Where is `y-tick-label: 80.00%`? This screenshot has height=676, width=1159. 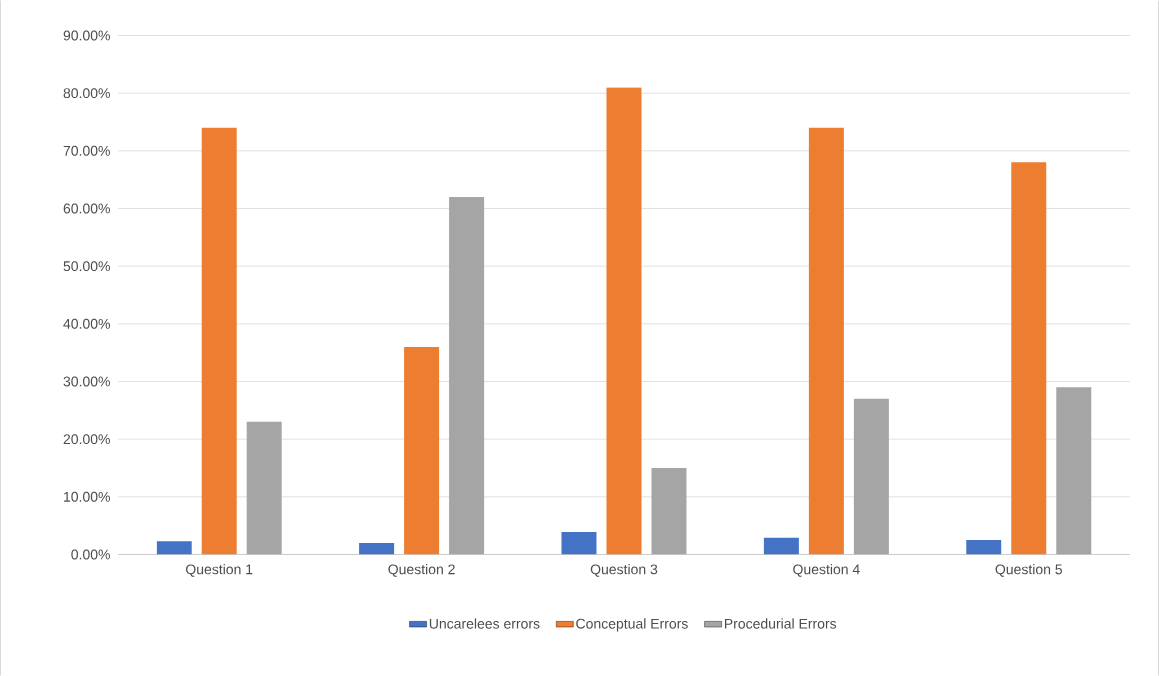 y-tick-label: 80.00% is located at coordinates (86, 93).